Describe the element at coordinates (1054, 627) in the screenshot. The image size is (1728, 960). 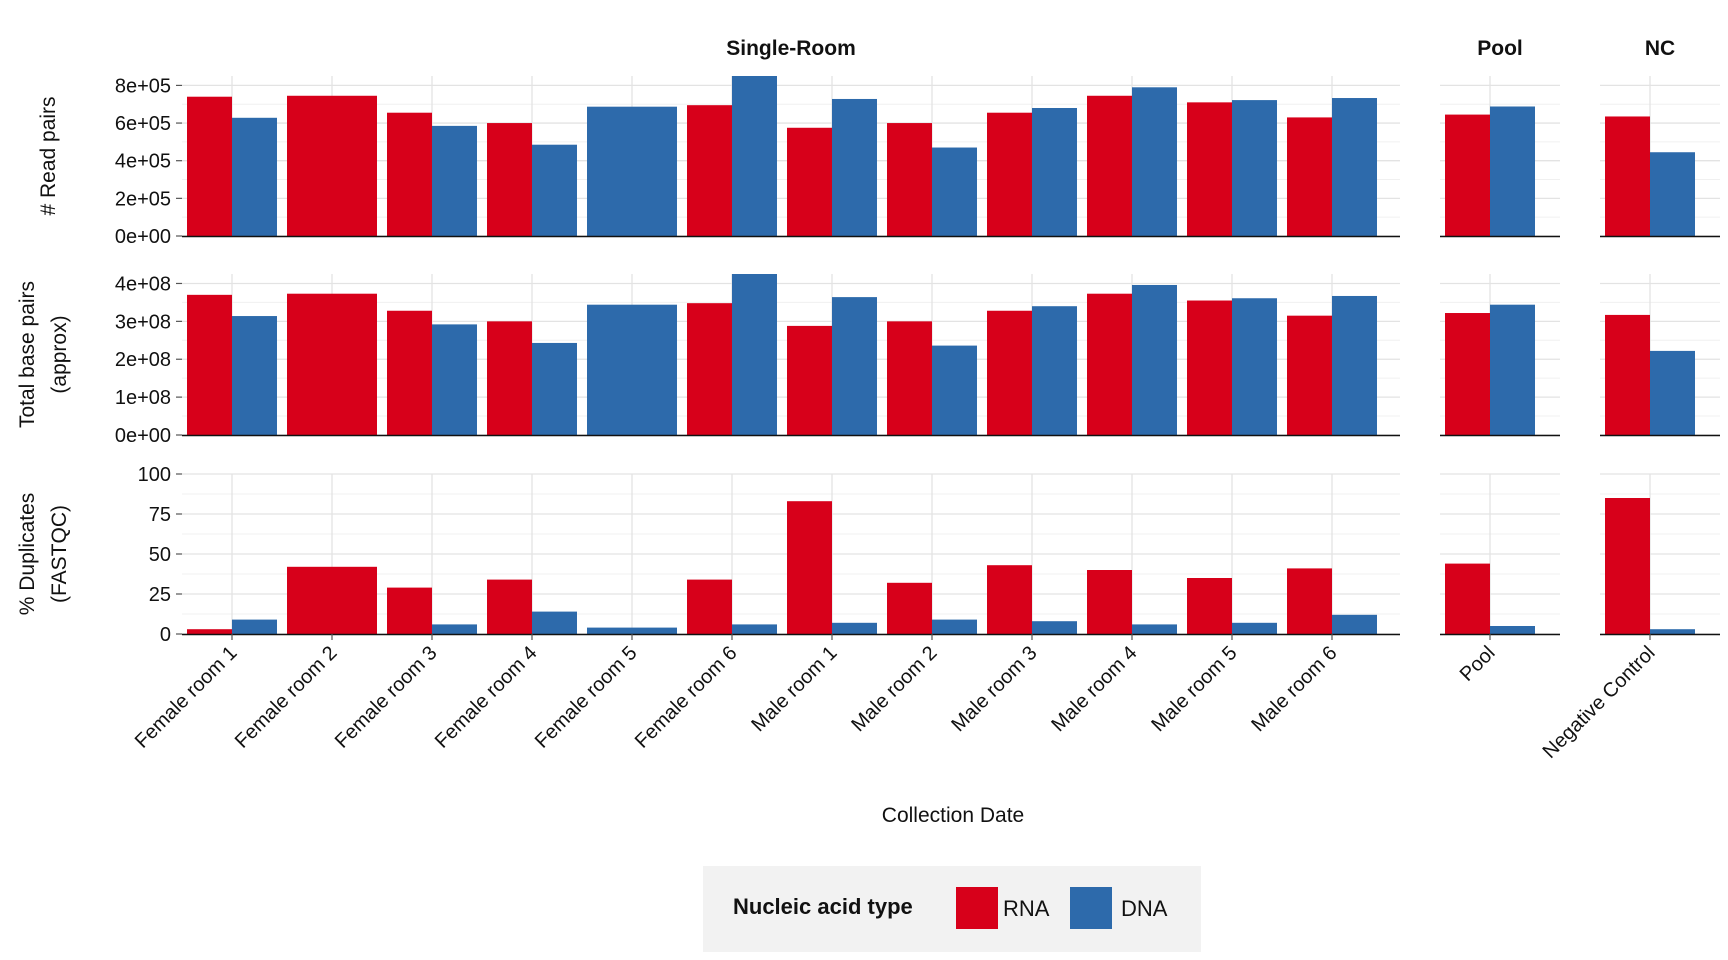
I see `bar-dna-male-room-3-dup_pct` at that location.